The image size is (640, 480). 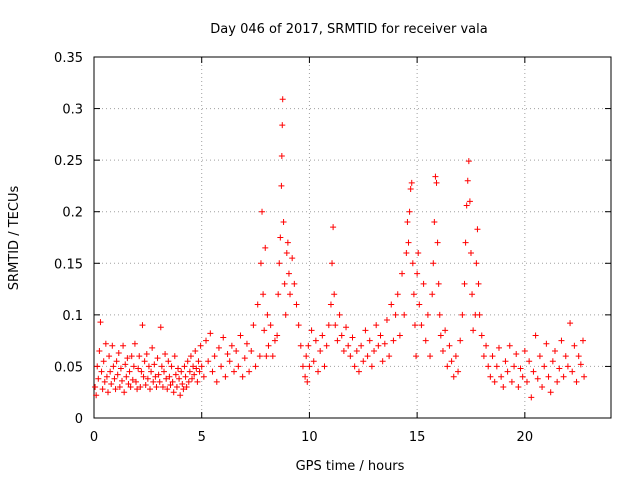 I want to click on x-axis-label: GPS time / hours, so click(x=350, y=466).